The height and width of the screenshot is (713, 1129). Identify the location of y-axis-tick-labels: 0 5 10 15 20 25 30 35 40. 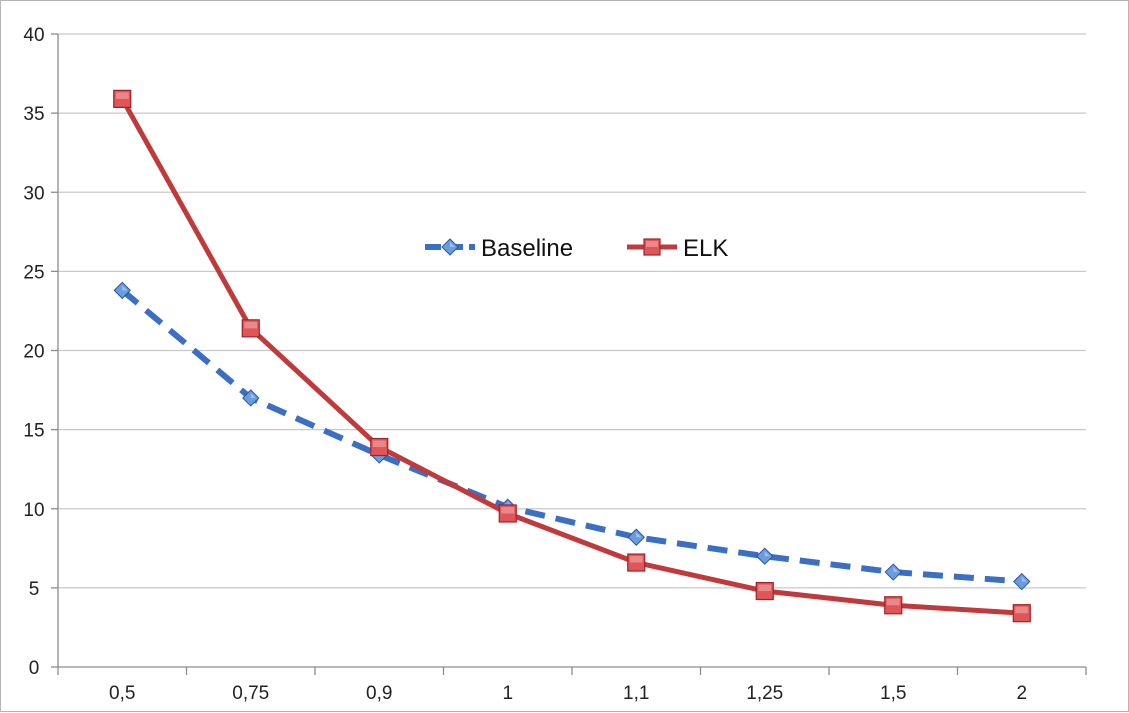
(33, 352).